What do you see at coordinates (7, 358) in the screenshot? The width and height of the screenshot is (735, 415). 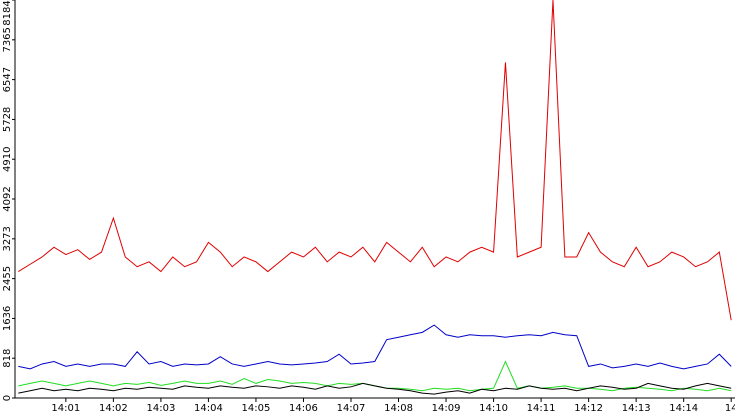 I see `y-tick-label: 818` at bounding box center [7, 358].